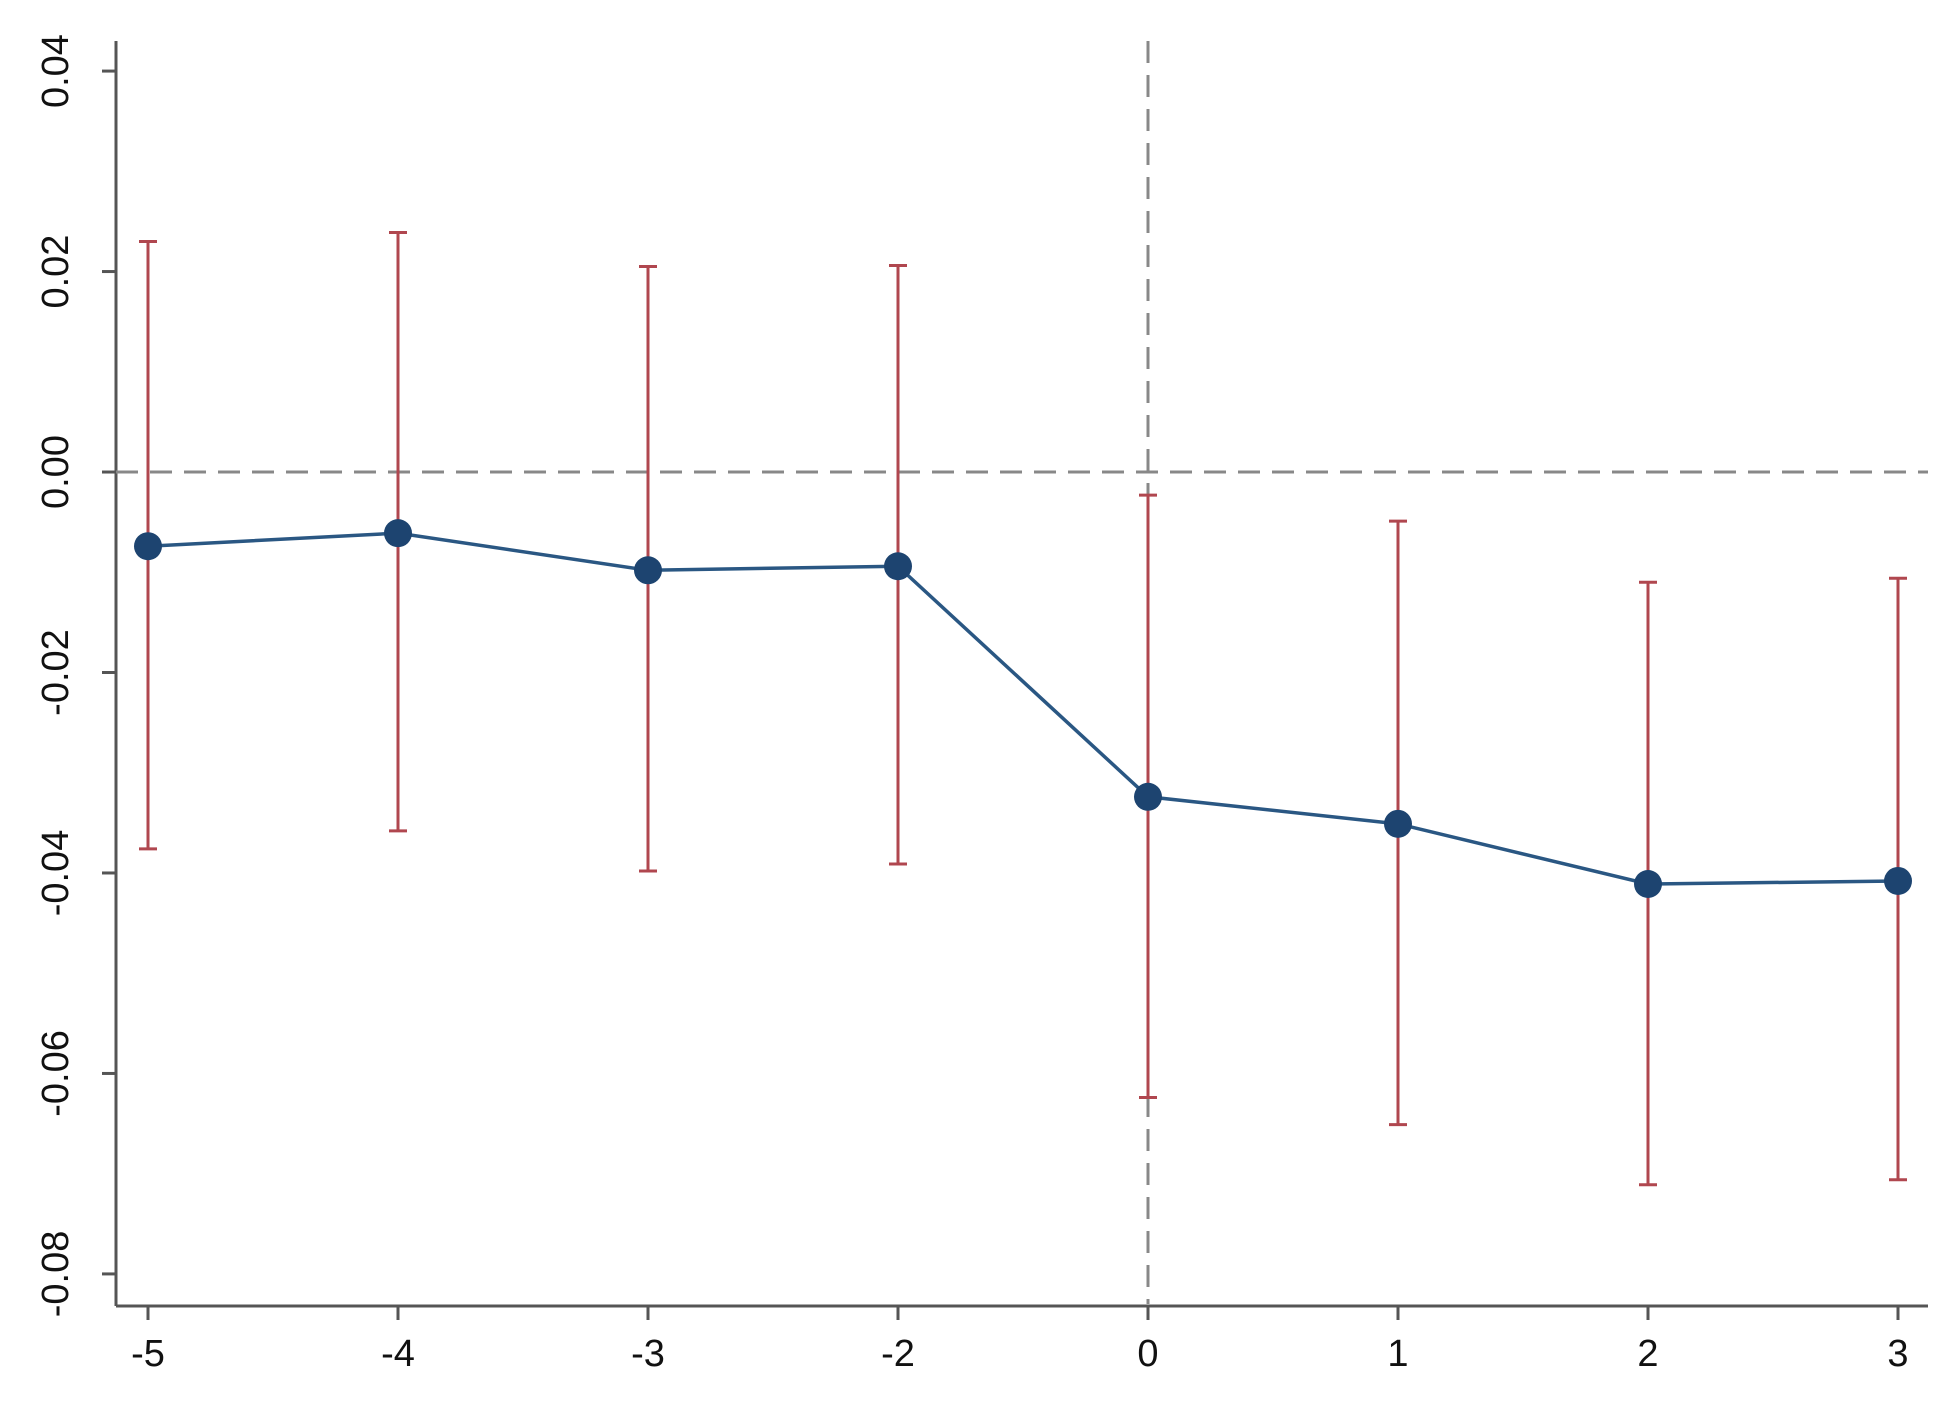  I want to click on x-tick-label: -3, so click(648, 1354).